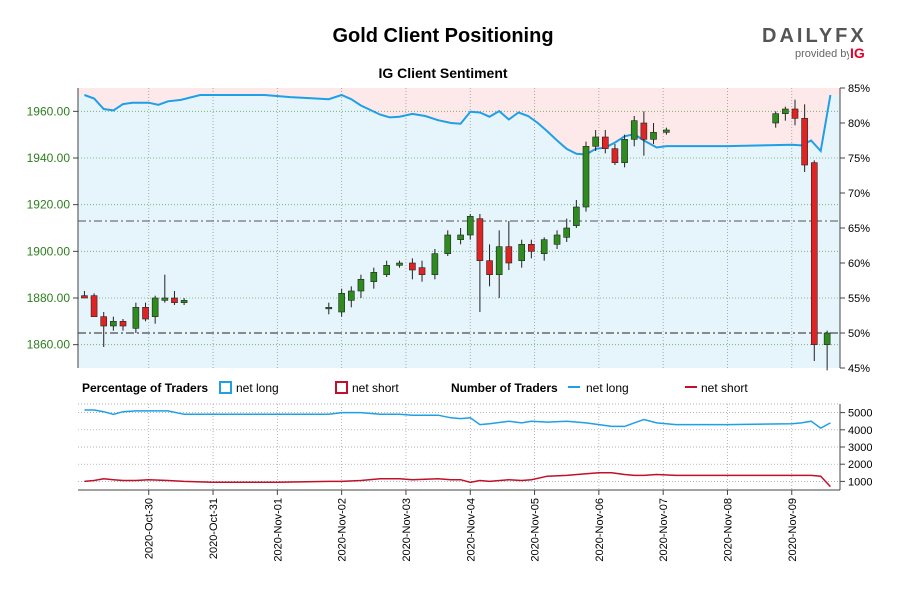  What do you see at coordinates (471, 530) in the screenshot?
I see `x-tick-label: 2020-Nov-04` at bounding box center [471, 530].